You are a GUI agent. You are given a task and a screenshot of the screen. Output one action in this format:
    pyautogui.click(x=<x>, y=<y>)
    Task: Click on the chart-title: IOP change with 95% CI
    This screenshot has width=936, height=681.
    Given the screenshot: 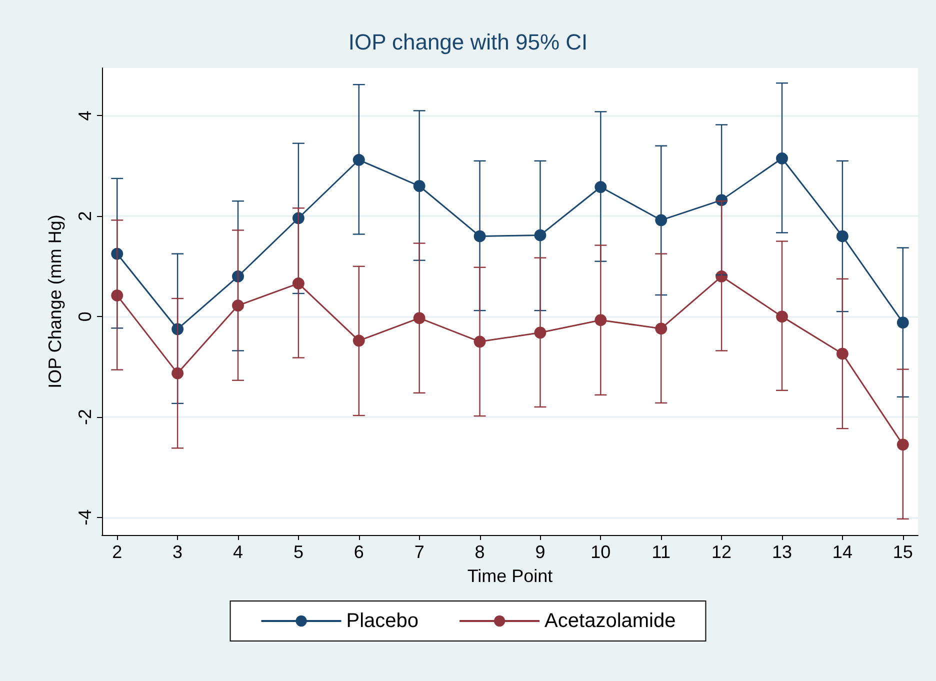 What is the action you would take?
    pyautogui.click(x=468, y=42)
    